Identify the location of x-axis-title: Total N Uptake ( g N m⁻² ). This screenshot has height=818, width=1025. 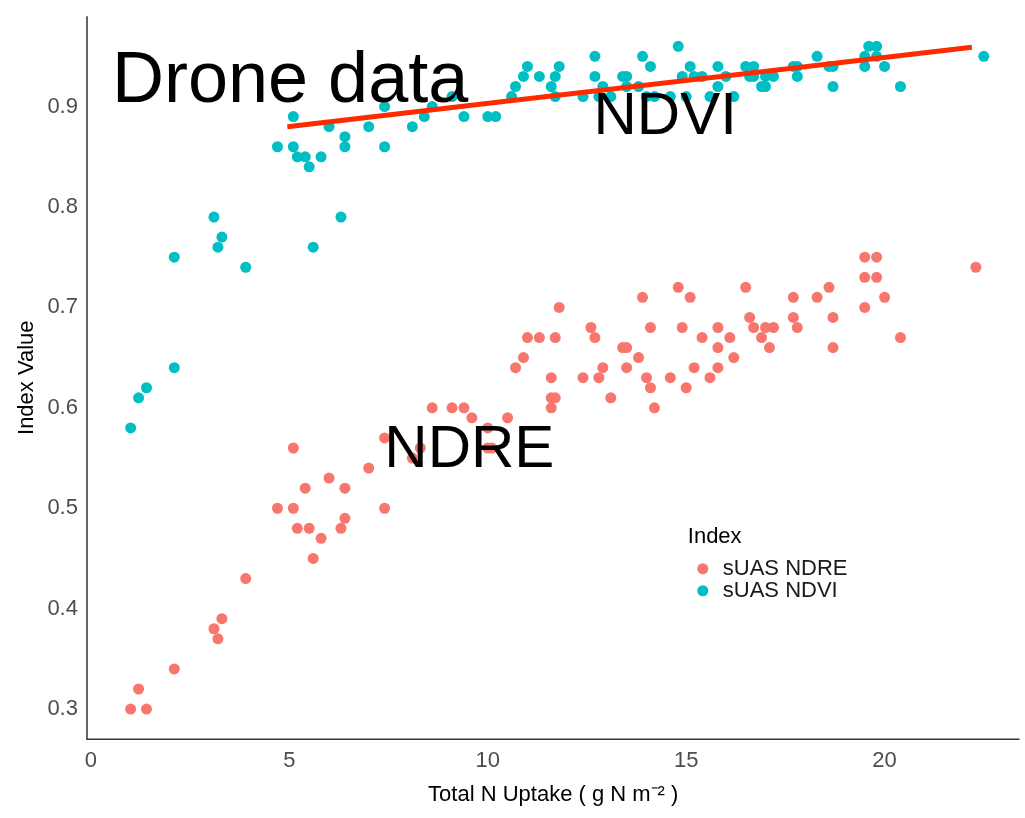
(553, 793).